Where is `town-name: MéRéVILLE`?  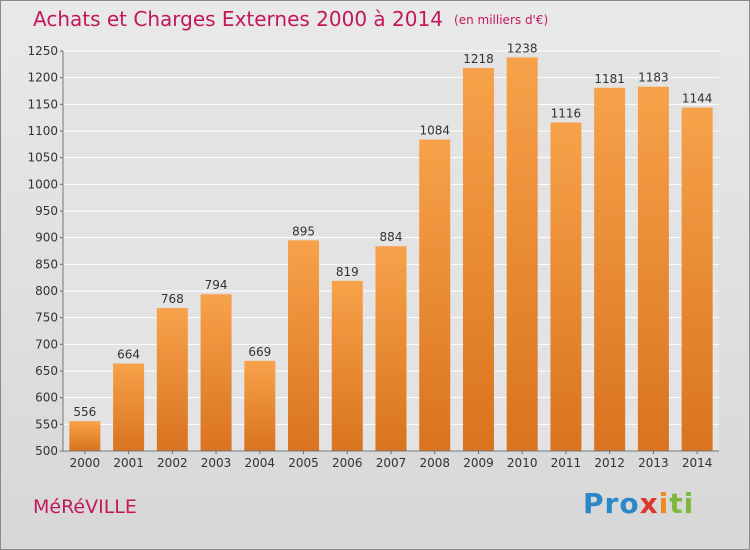 town-name: MéRéVILLE is located at coordinates (85, 507).